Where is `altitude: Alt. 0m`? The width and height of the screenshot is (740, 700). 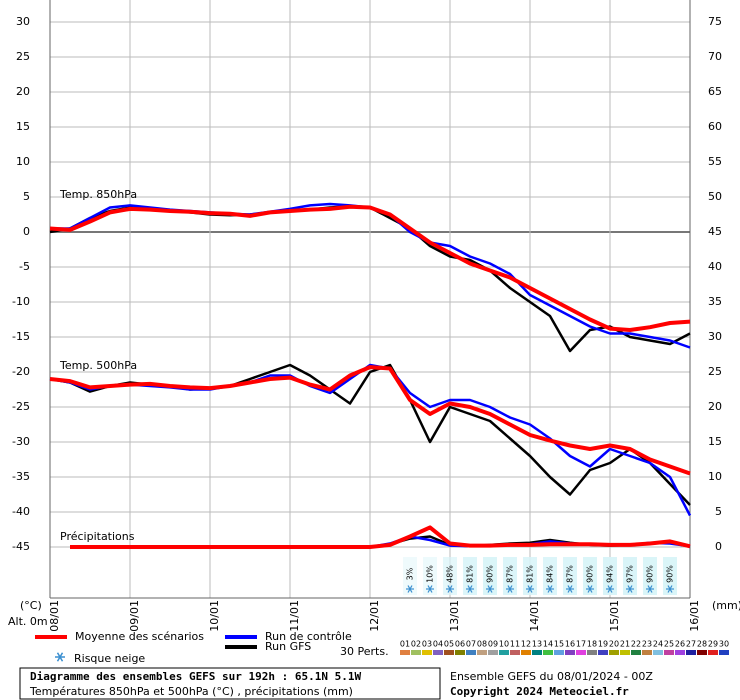 altitude: Alt. 0m is located at coordinates (28, 621).